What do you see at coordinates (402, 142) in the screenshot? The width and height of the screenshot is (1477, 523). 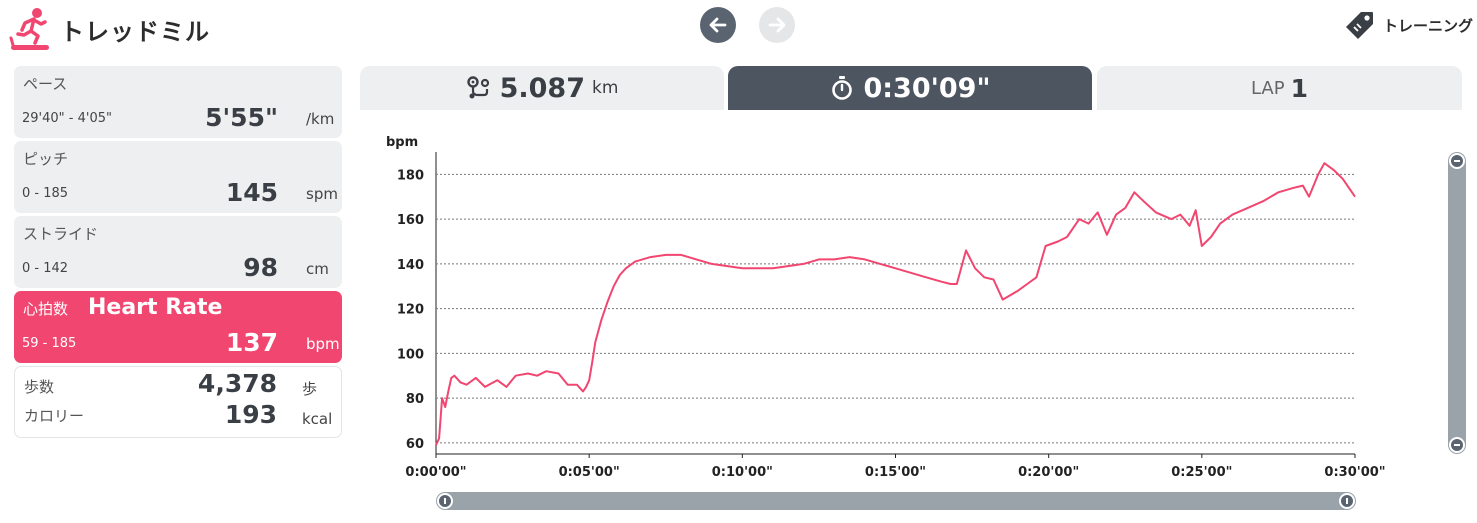 I see `y-axis-label: bpm` at bounding box center [402, 142].